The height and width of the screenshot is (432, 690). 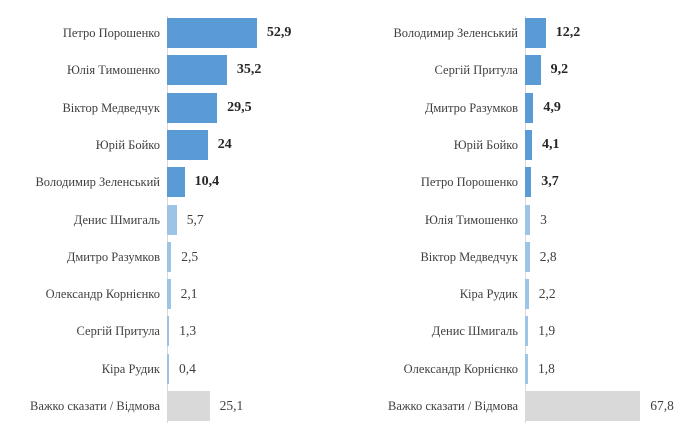 I want to click on bar-row: Дмитро Разумков 4,9, so click(x=517, y=108).